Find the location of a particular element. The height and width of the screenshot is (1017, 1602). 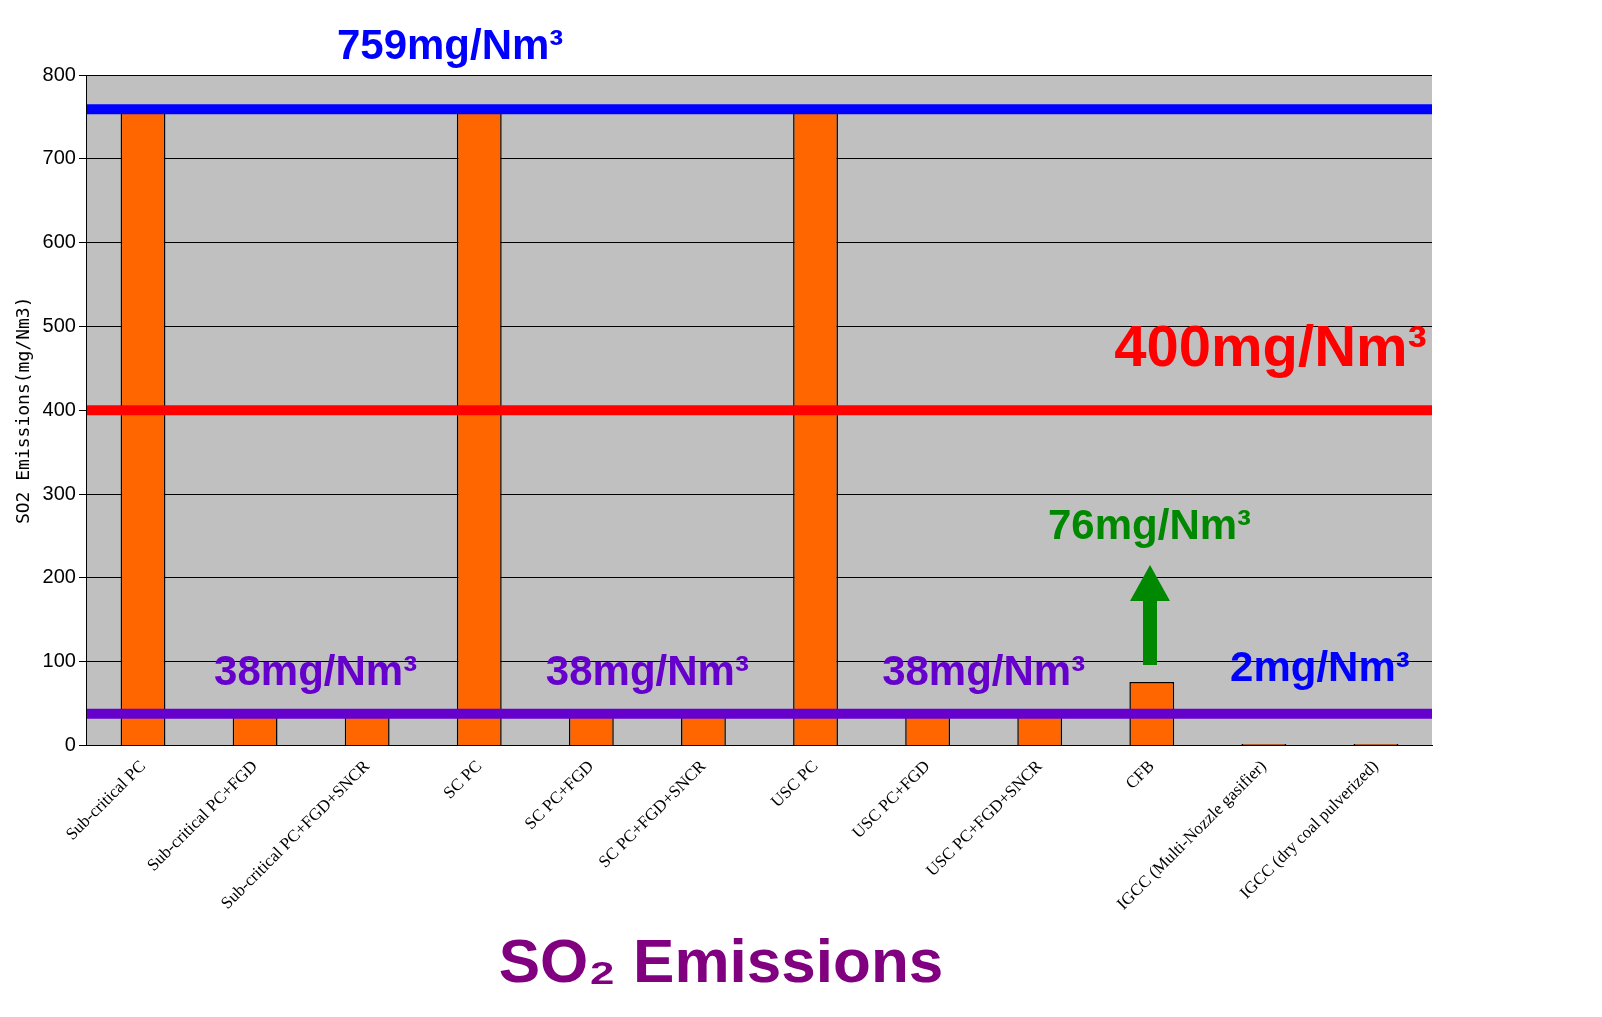

annotation: 76mg/Nm³ is located at coordinates (1150, 525).